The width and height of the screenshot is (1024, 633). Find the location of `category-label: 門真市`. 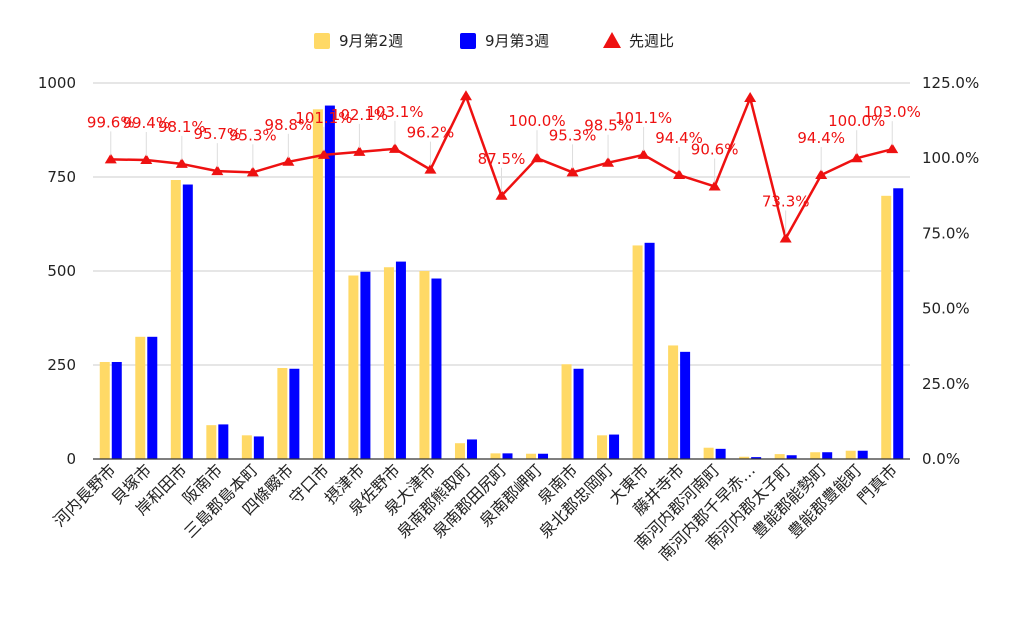

category-label: 門真市 is located at coordinates (877, 483).